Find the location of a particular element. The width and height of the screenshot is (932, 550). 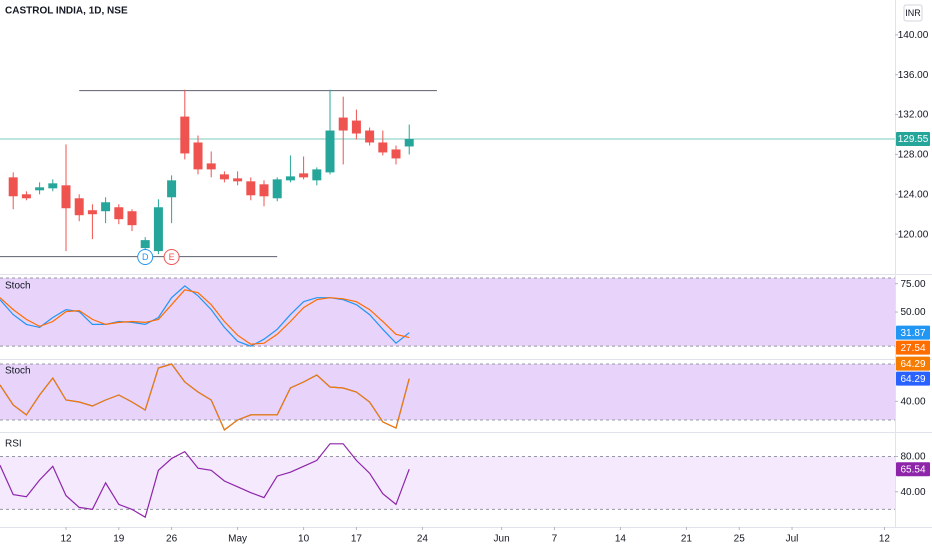

pane-title: CASTROL INDIA, 1D, NSE is located at coordinates (66, 11).